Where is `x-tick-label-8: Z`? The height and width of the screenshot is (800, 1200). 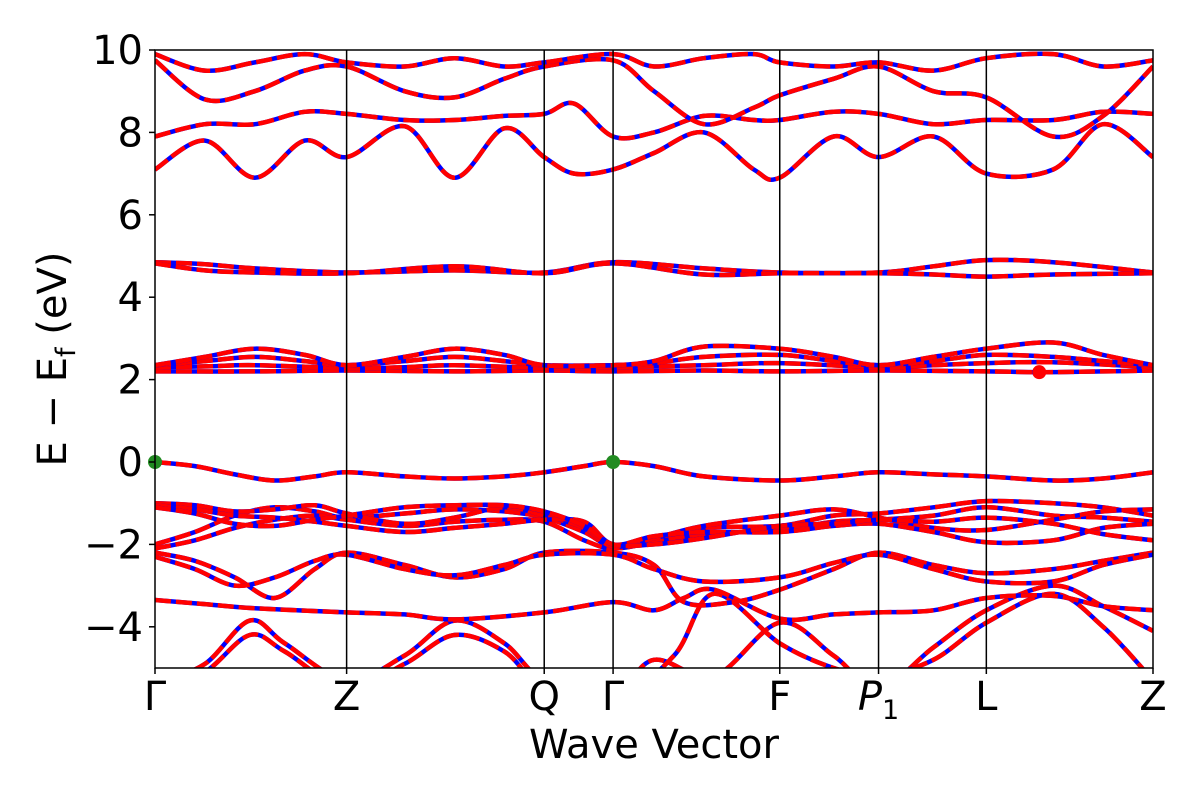 x-tick-label-8: Z is located at coordinates (1152, 697).